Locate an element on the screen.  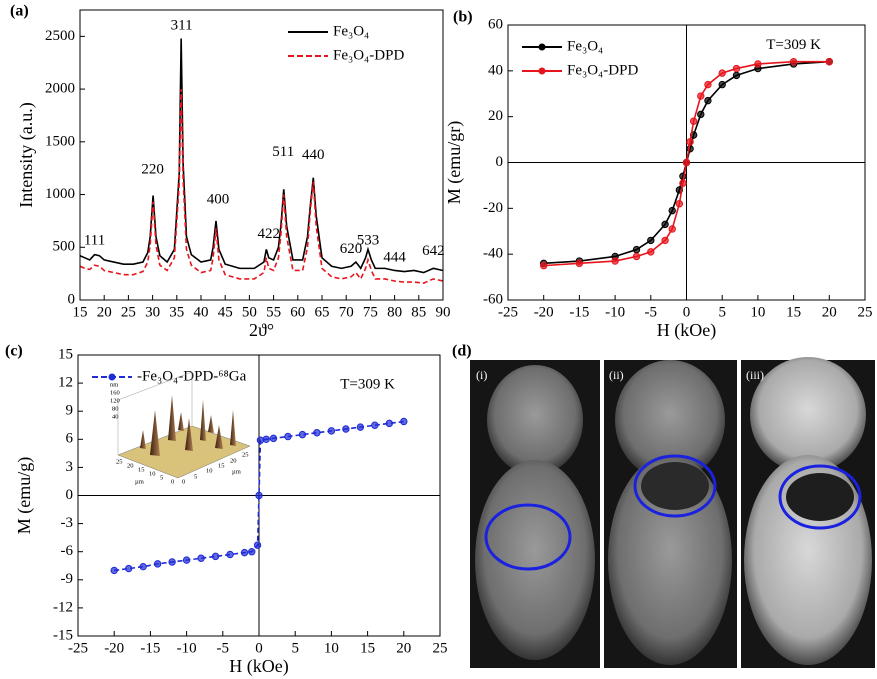
inset-z-label: nm is located at coordinates (114, 384).